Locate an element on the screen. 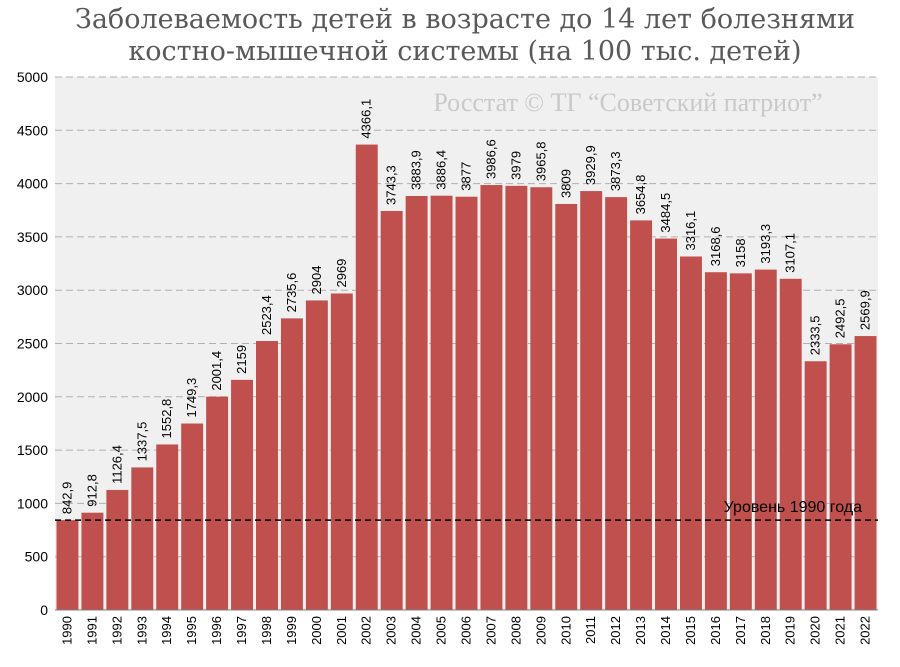 The height and width of the screenshot is (667, 900). x-tick-label: 1994 is located at coordinates (166, 630).